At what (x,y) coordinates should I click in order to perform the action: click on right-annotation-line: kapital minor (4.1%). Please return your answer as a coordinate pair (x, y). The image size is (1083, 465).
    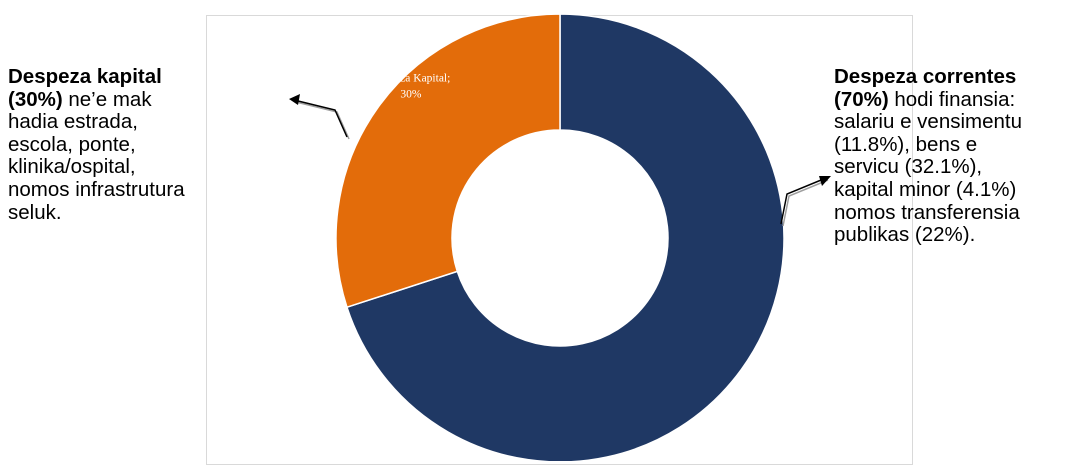
    Looking at the image, I should click on (925, 189).